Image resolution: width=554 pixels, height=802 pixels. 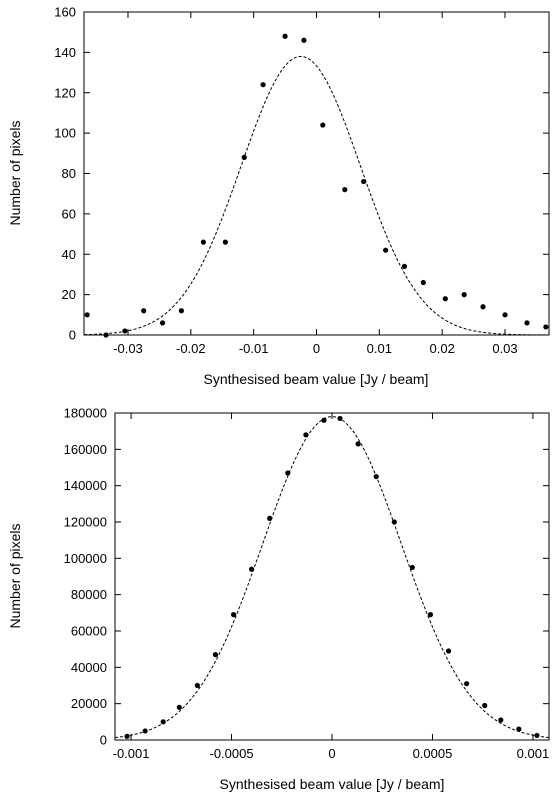 I want to click on top-y-axis-label: Number of pixels, so click(x=15, y=172).